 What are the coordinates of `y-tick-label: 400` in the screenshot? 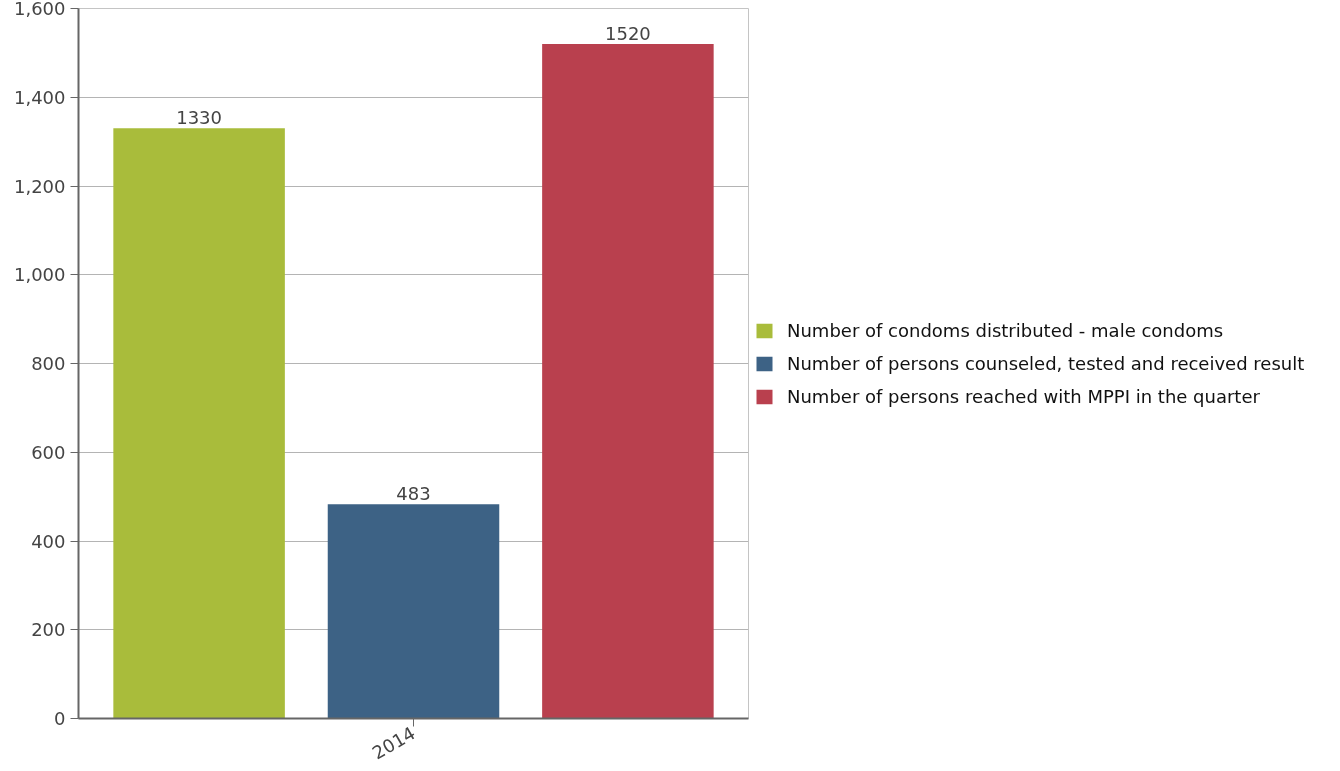 It's located at (48, 541).